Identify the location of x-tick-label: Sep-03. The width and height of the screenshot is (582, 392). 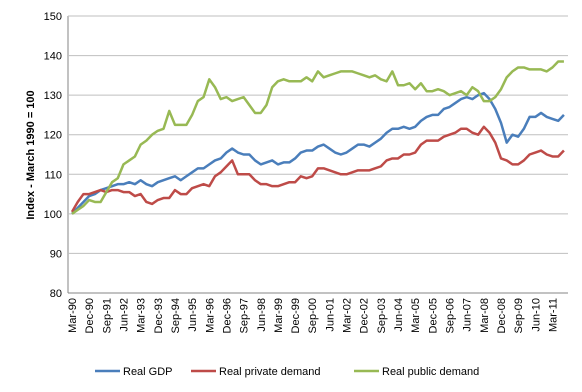
(382, 315).